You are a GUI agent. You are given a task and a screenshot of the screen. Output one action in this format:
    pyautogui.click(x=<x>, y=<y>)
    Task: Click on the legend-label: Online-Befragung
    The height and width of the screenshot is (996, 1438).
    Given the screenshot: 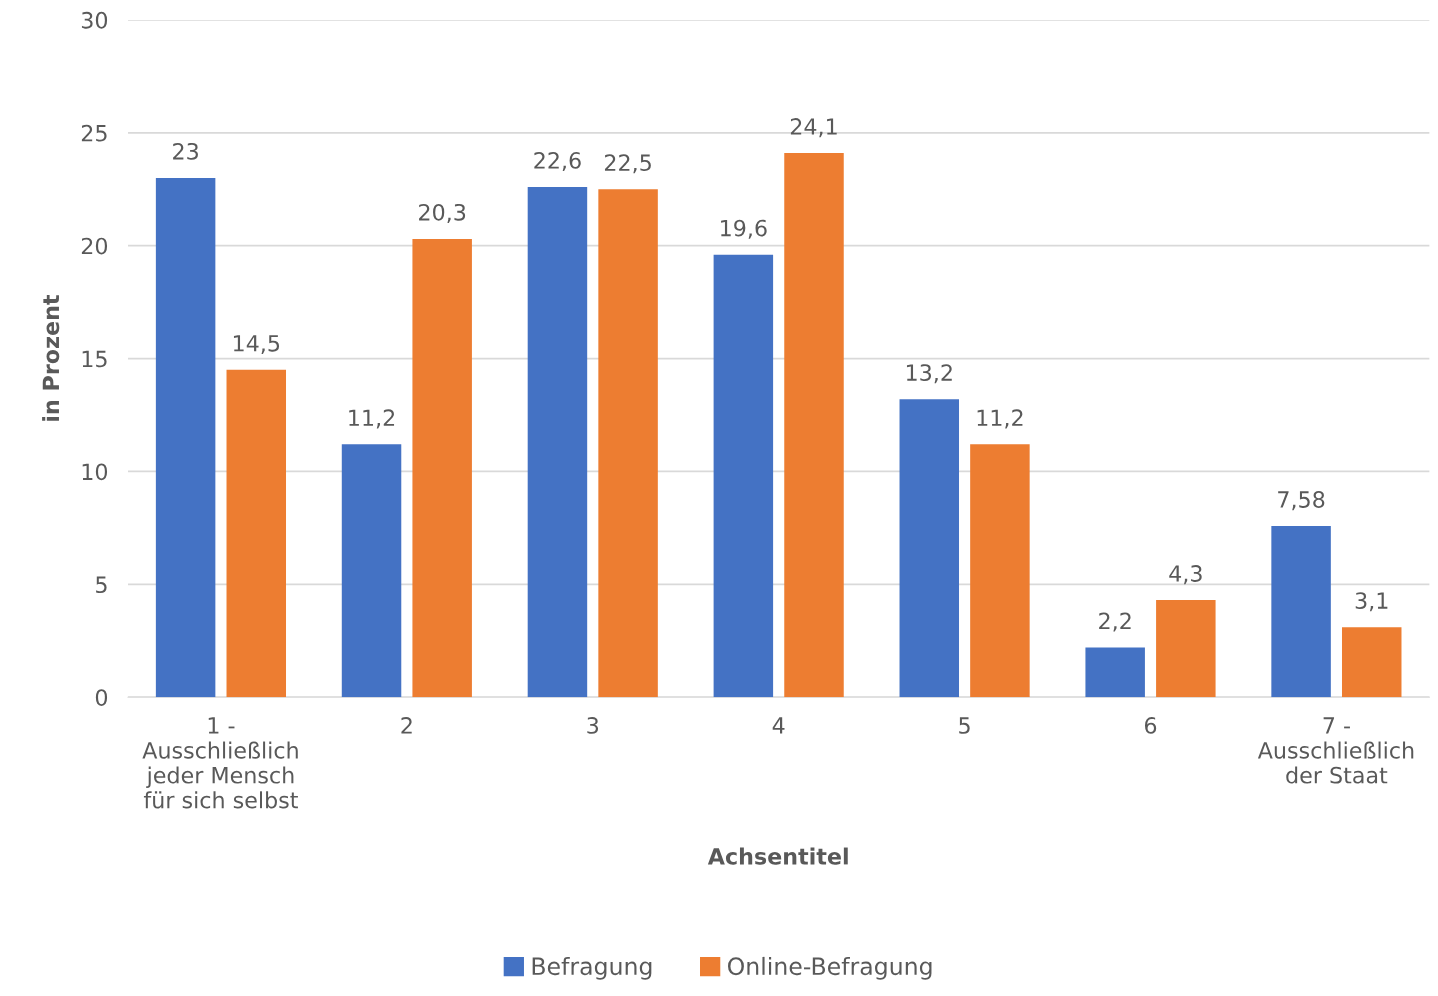 What is the action you would take?
    pyautogui.click(x=830, y=968)
    